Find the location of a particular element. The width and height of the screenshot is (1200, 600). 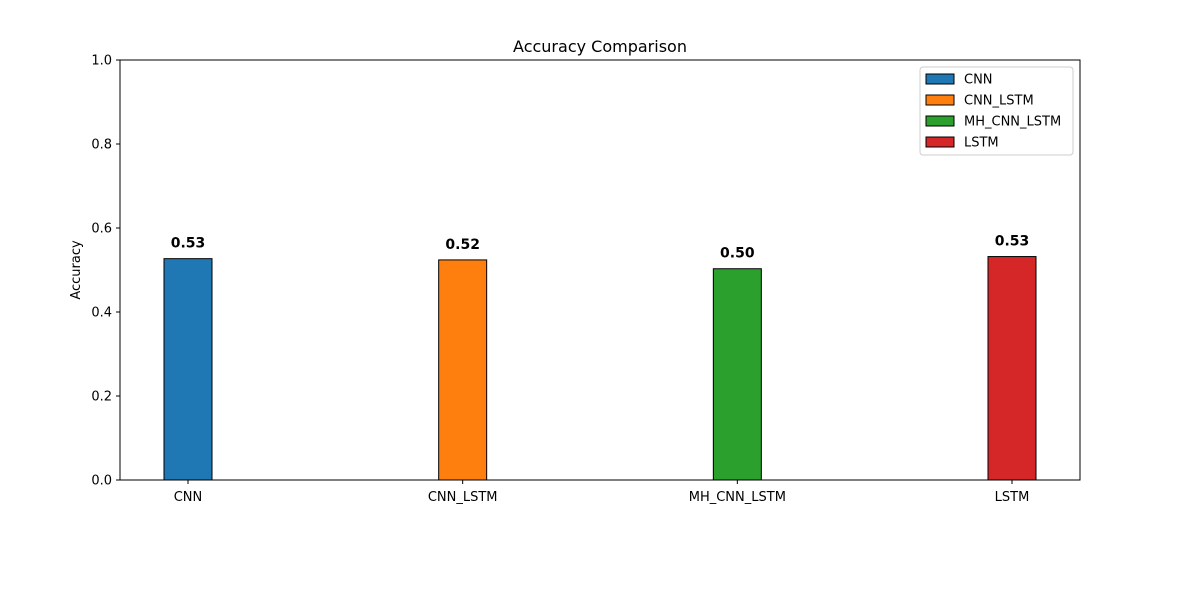

y-tick-label: 0.6 is located at coordinates (101, 229).